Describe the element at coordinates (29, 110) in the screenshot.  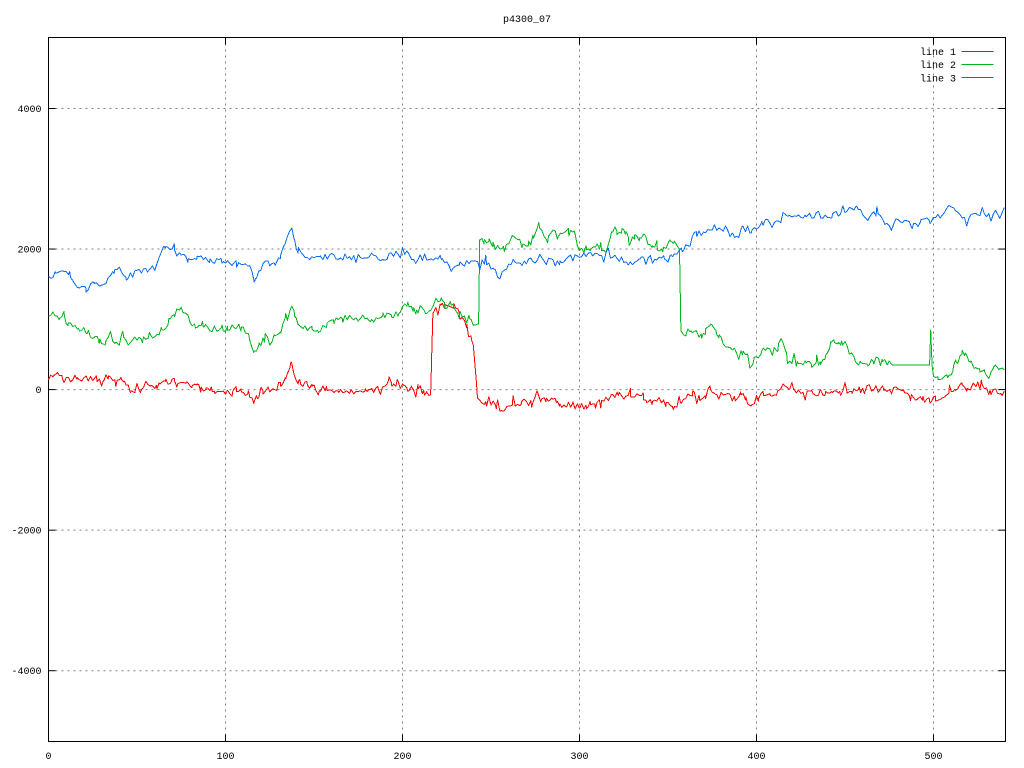
I see `svg-text: 4000` at that location.